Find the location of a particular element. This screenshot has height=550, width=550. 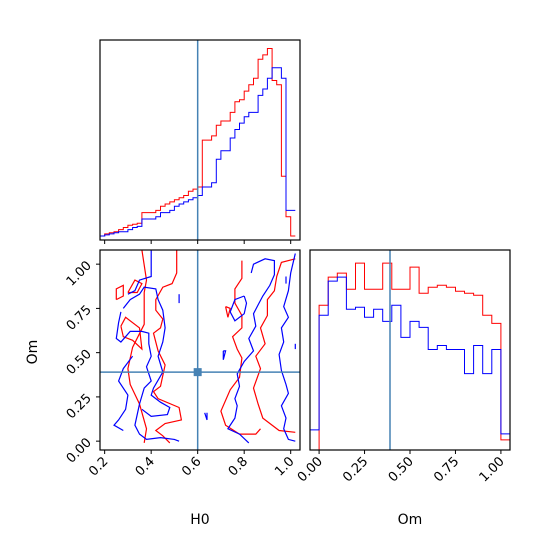

frame-h0-histogram is located at coordinates (200, 140).